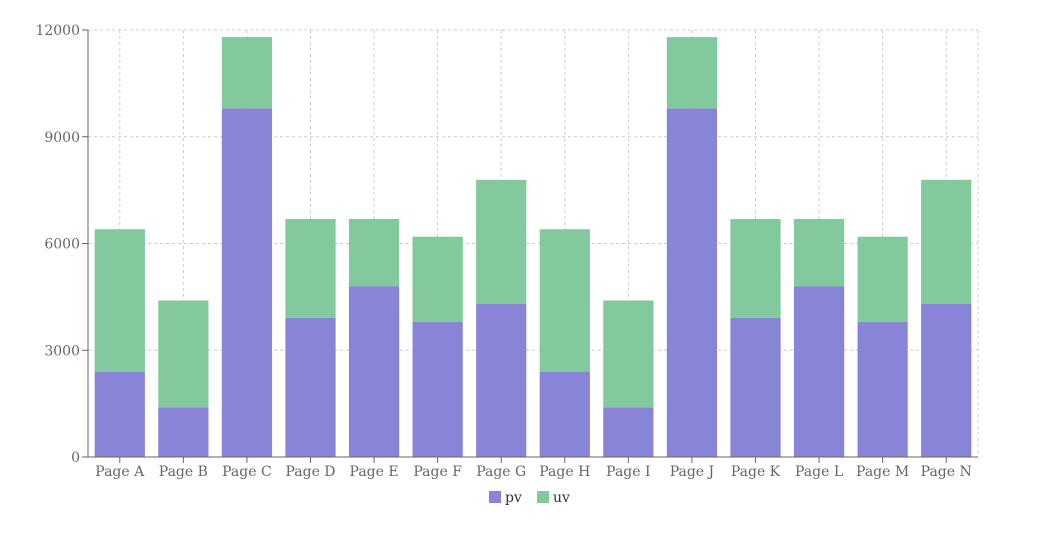 This screenshot has height=536, width=1037. Describe the element at coordinates (564, 472) in the screenshot. I see `x-tick-label: Page H` at that location.